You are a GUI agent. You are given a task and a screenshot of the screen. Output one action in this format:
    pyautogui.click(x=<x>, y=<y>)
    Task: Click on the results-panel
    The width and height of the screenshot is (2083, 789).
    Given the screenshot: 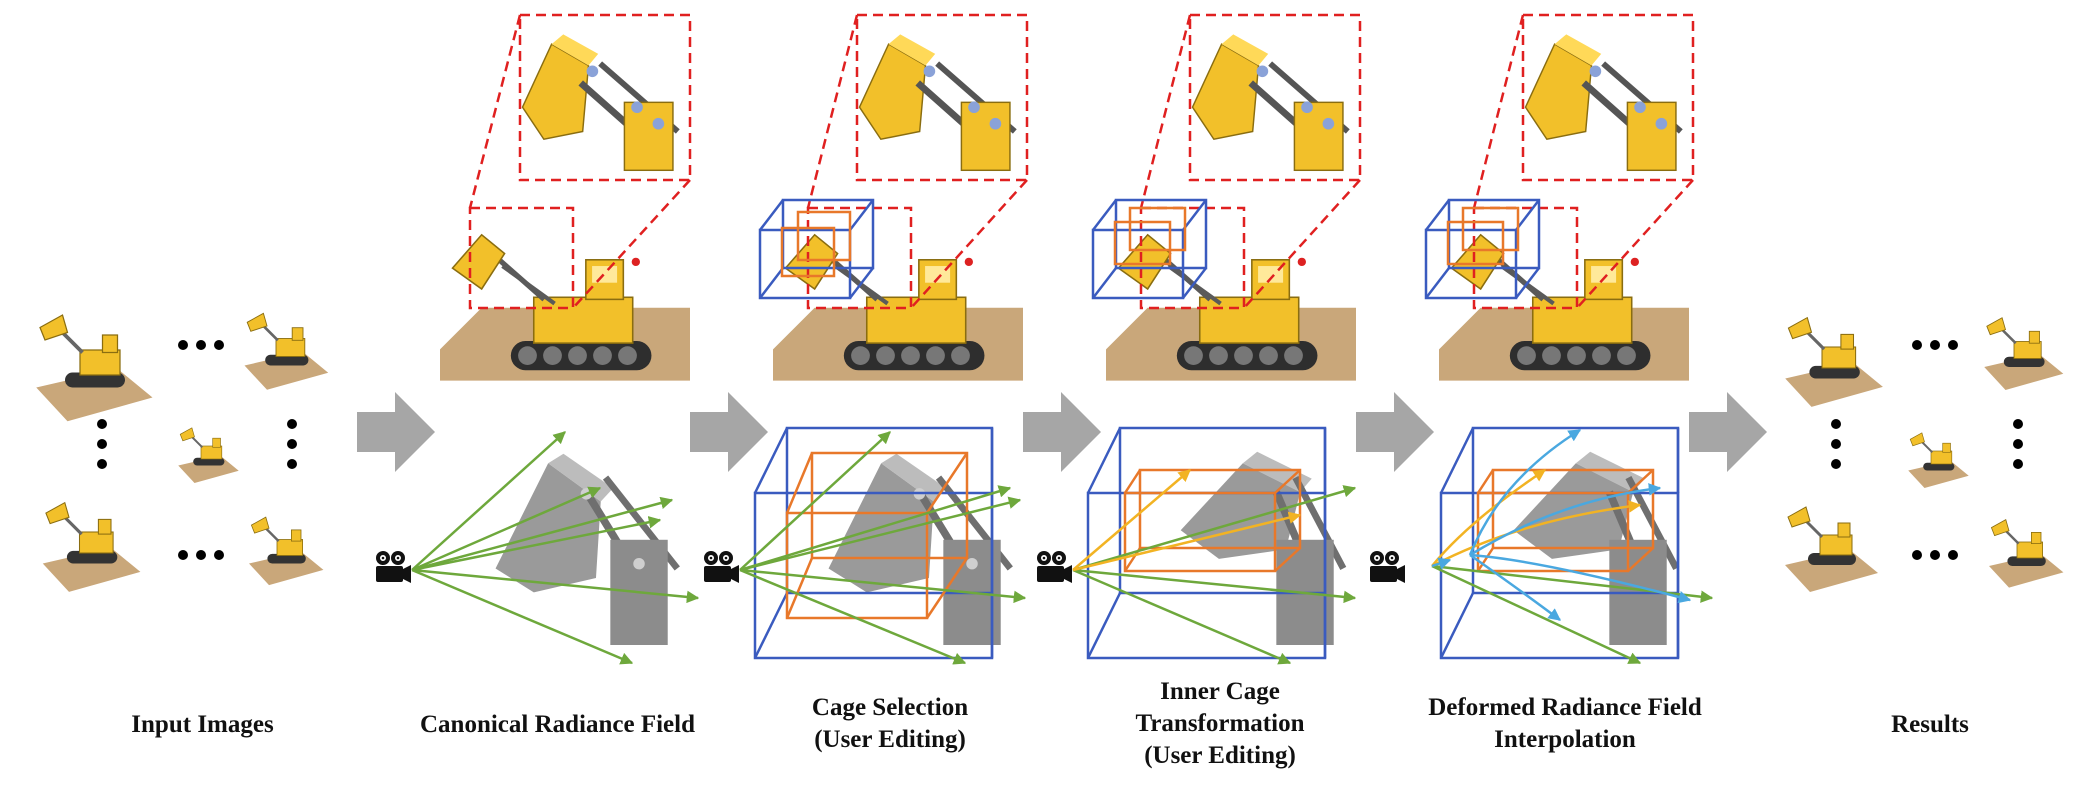 What is the action you would take?
    pyautogui.click(x=1924, y=454)
    